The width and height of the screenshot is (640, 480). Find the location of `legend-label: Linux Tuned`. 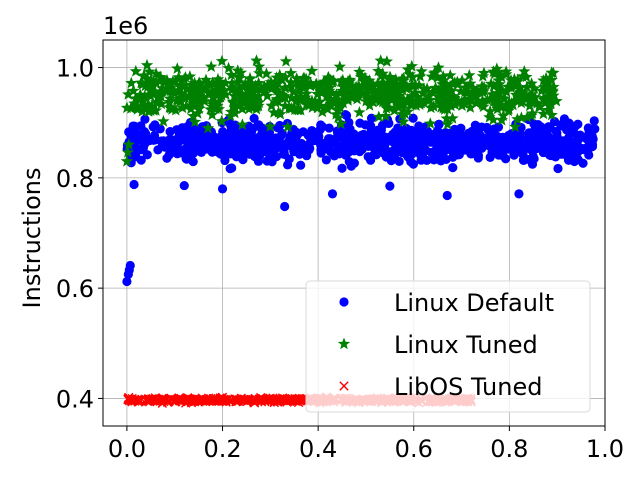

legend-label: Linux Tuned is located at coordinates (466, 345).